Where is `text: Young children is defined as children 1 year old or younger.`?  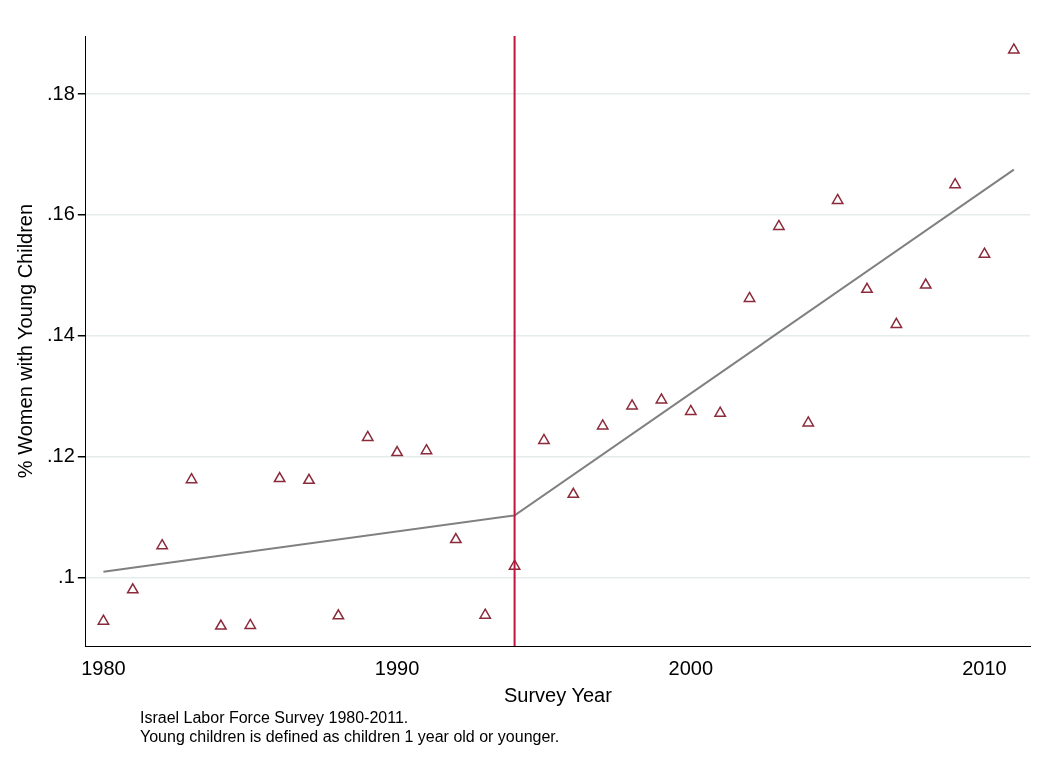 text: Young children is defined as children 1 year old or younger. is located at coordinates (350, 736).